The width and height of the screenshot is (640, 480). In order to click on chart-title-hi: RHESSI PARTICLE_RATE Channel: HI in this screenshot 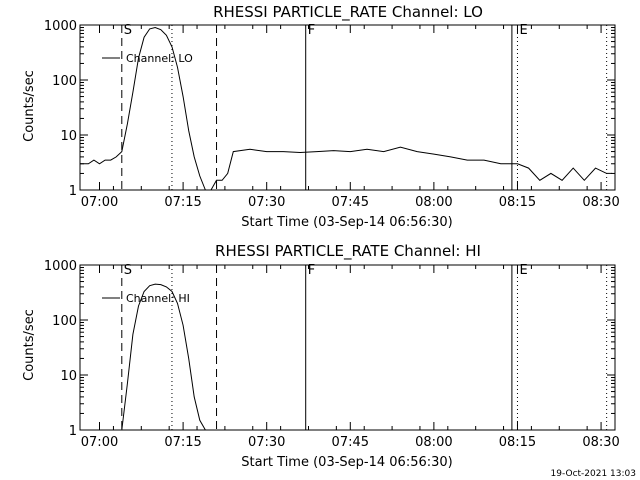, I will do `click(348, 251)`.